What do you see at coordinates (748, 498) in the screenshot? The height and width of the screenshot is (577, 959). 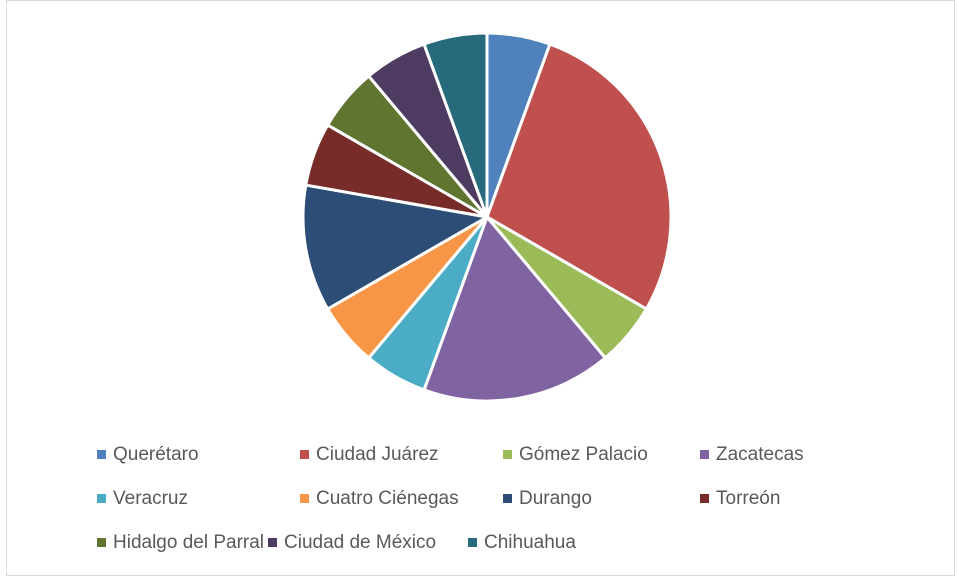 I see `legend-label: Torreón` at bounding box center [748, 498].